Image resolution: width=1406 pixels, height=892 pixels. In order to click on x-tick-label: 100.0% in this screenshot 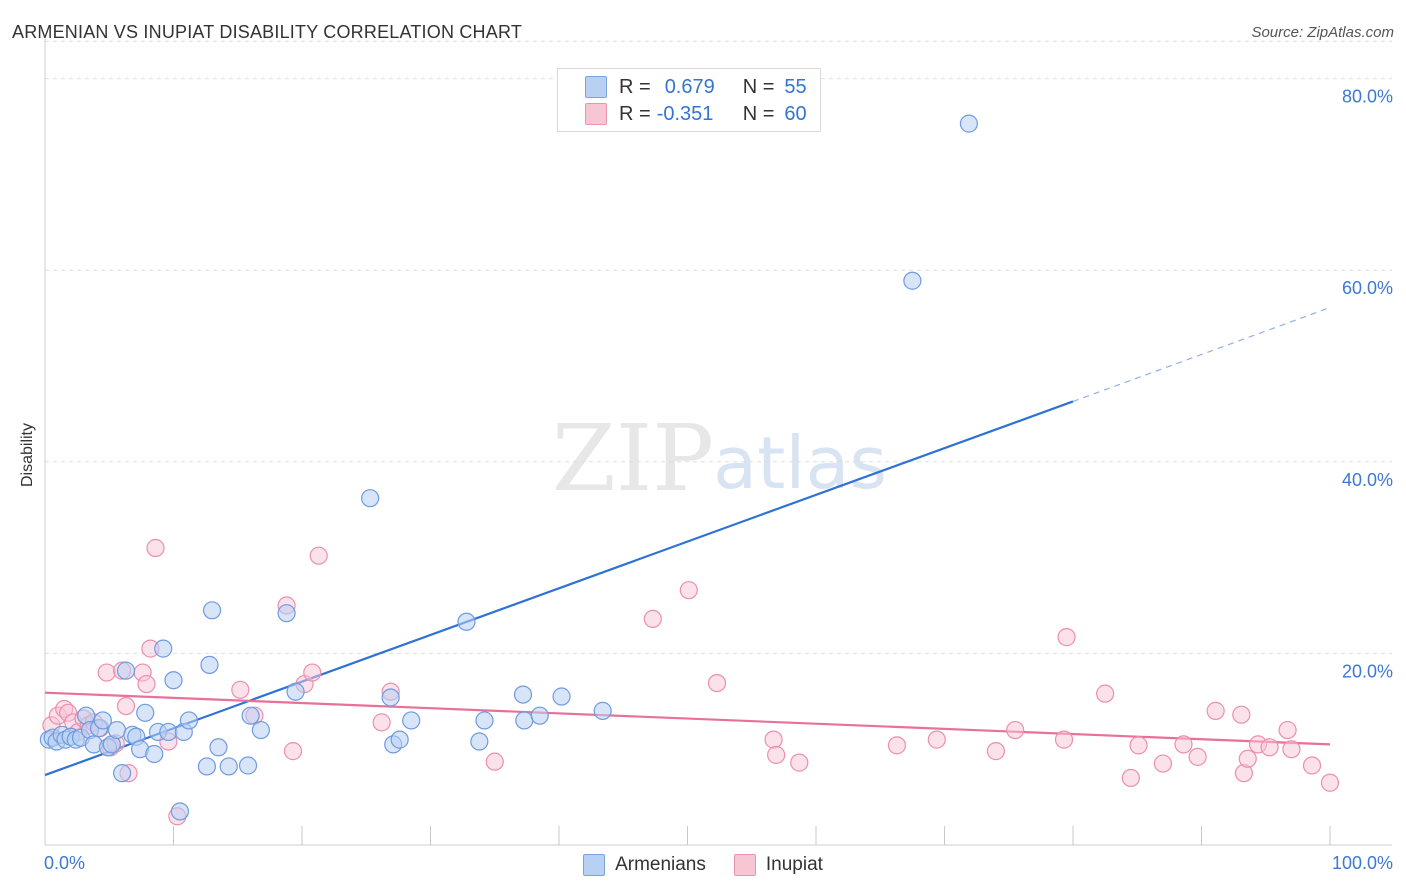, I will do `click(1362, 863)`.